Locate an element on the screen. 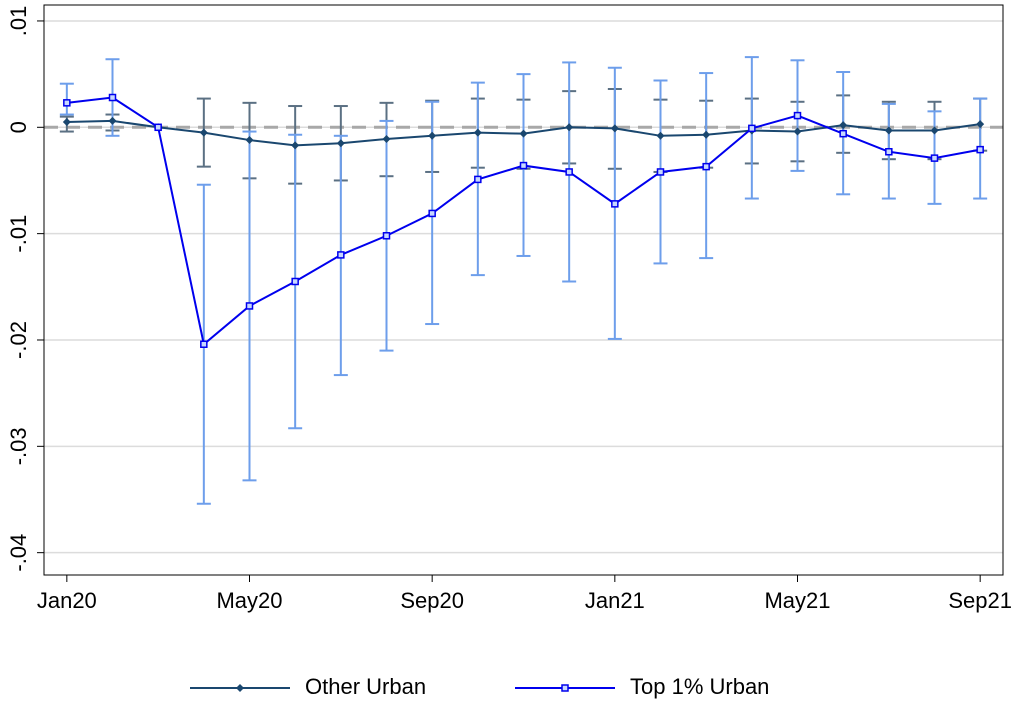  y-tick-label: -.01 is located at coordinates (18, 234).